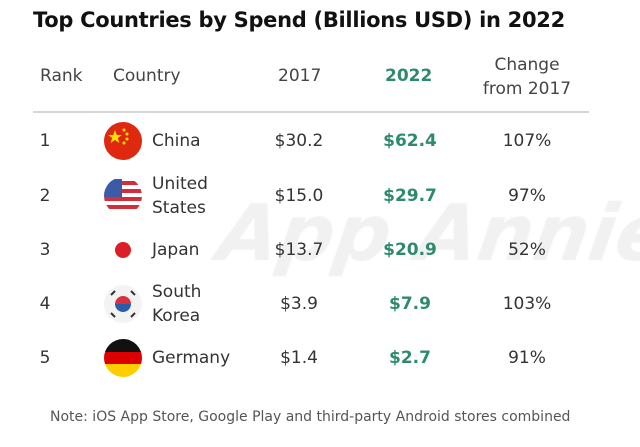 The height and width of the screenshot is (447, 640). Describe the element at coordinates (147, 76) in the screenshot. I see `header-country: Country` at that location.